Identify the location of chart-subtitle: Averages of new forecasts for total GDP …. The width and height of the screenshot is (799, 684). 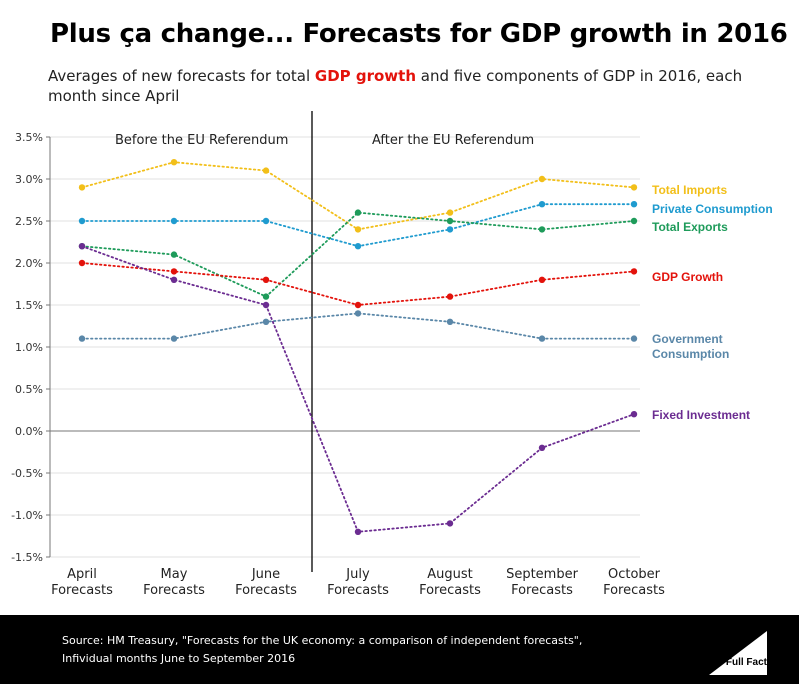
(408, 86).